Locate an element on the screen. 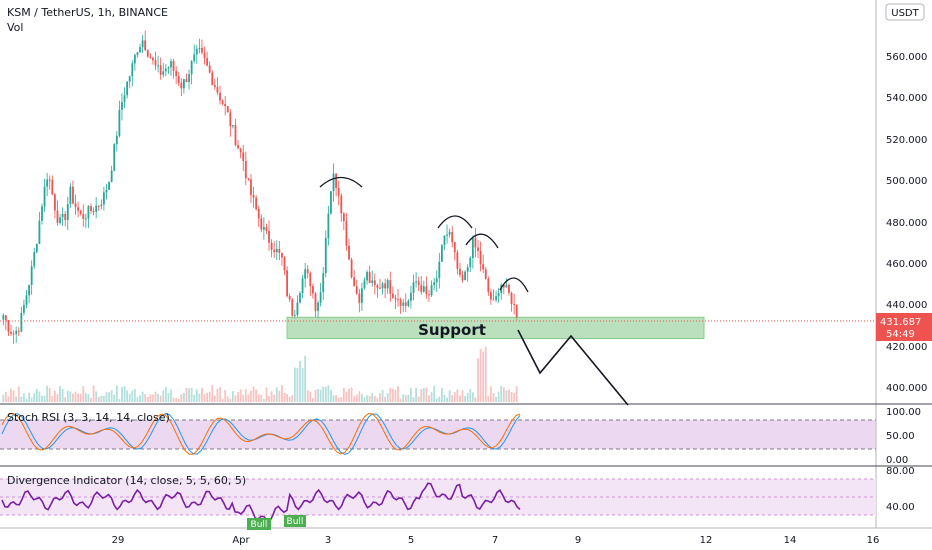 The width and height of the screenshot is (932, 550). support-zone is located at coordinates (495, 327).